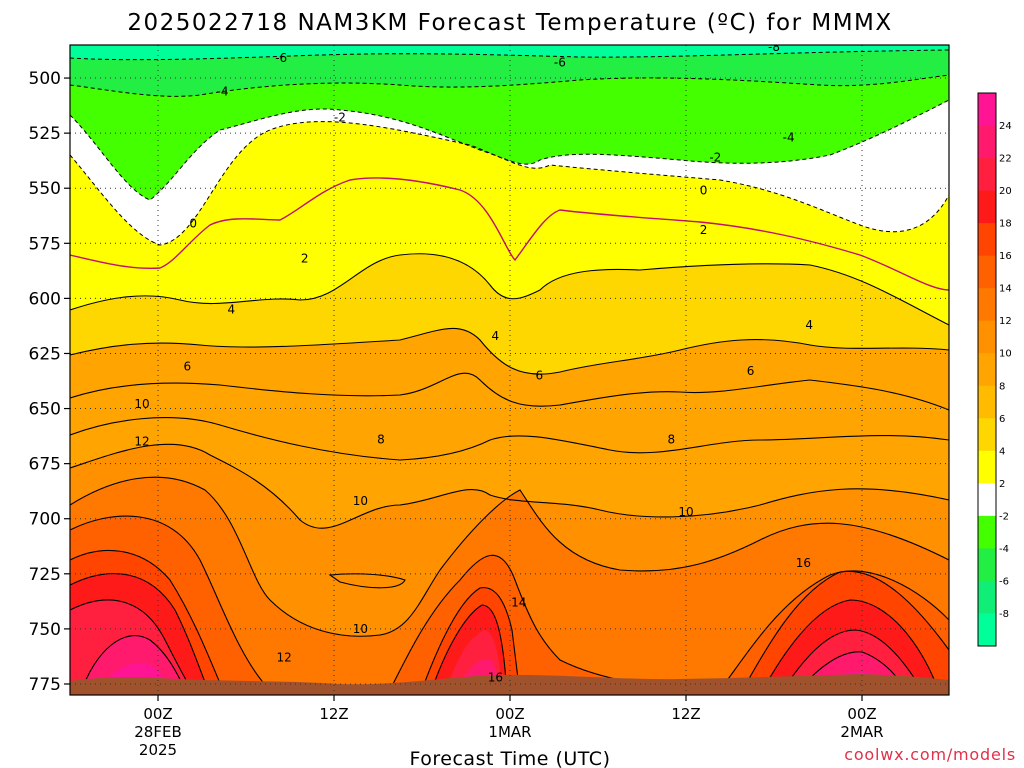 The image size is (1024, 768). What do you see at coordinates (45, 354) in the screenshot?
I see `y-tick-label: 625` at bounding box center [45, 354].